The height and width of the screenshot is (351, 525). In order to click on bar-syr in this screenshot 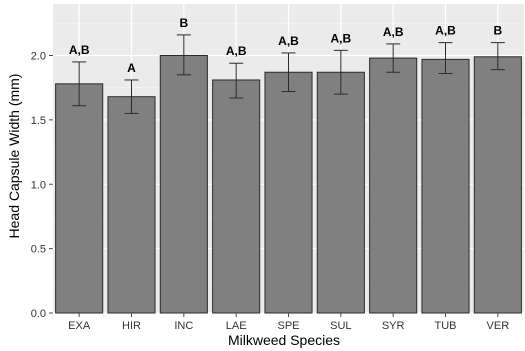, I will do `click(393, 185)`.